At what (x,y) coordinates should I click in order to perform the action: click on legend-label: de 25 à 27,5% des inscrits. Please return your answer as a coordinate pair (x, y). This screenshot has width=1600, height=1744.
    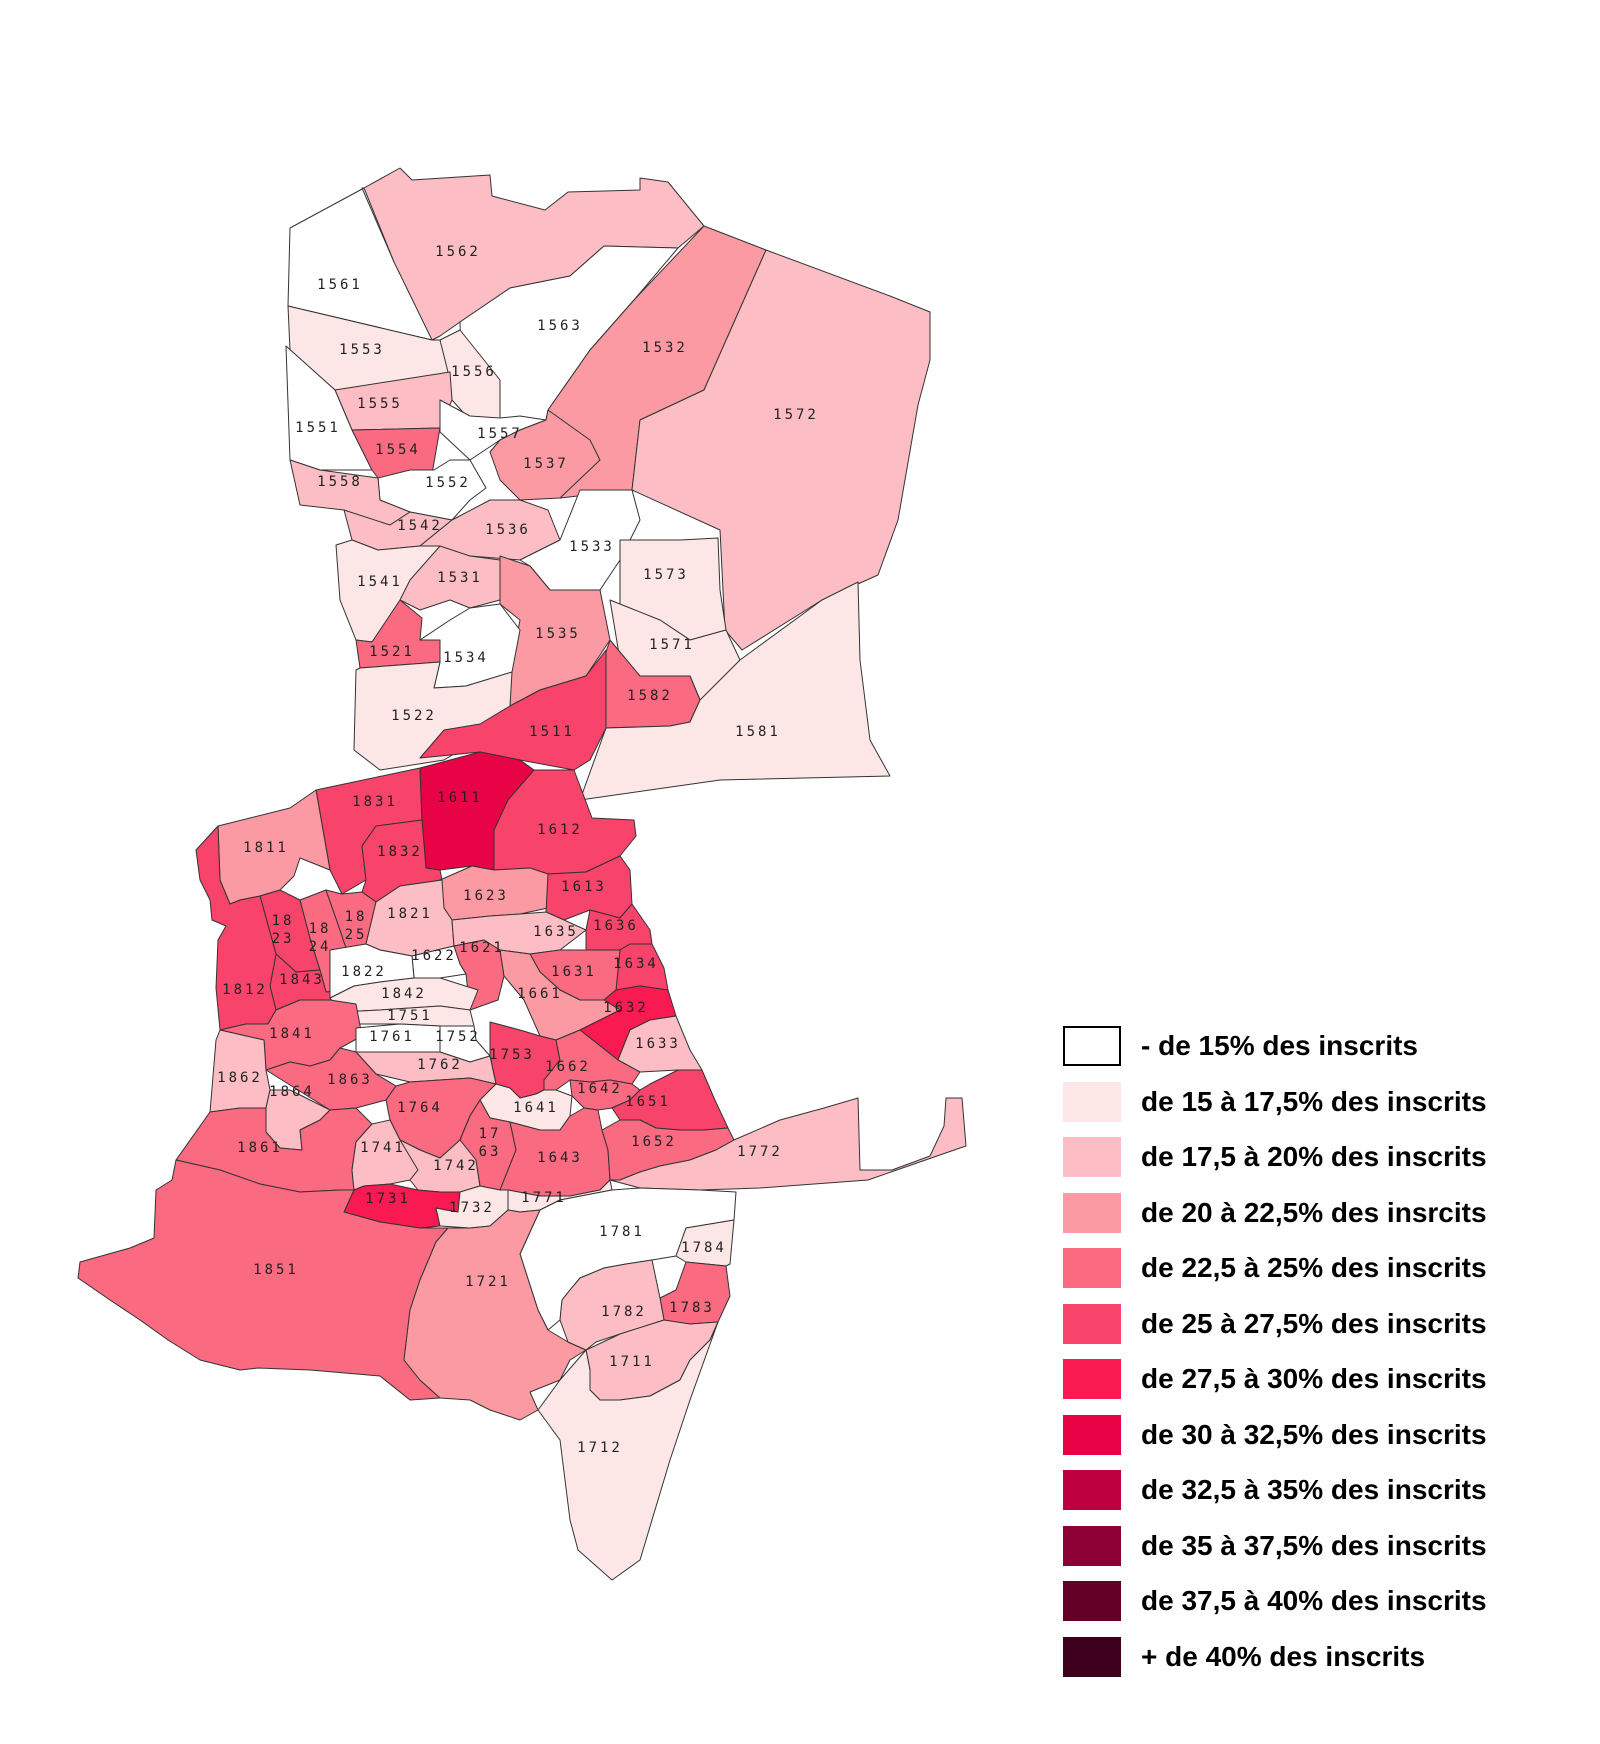
    Looking at the image, I should click on (1314, 1323).